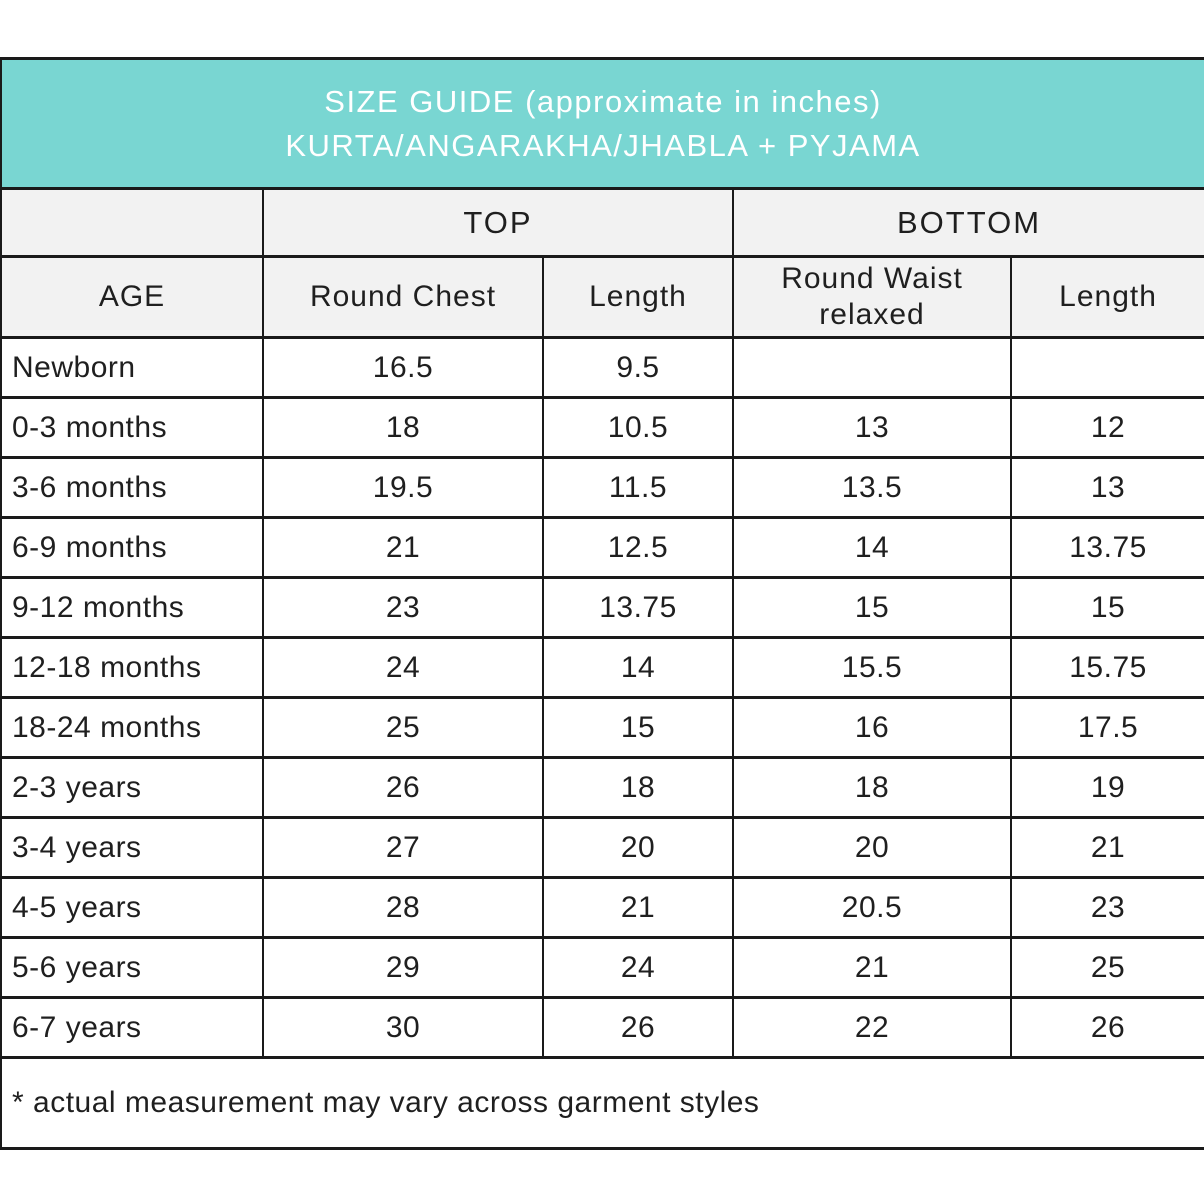  What do you see at coordinates (132, 847) in the screenshot?
I see `age-cell: 3-4 years` at bounding box center [132, 847].